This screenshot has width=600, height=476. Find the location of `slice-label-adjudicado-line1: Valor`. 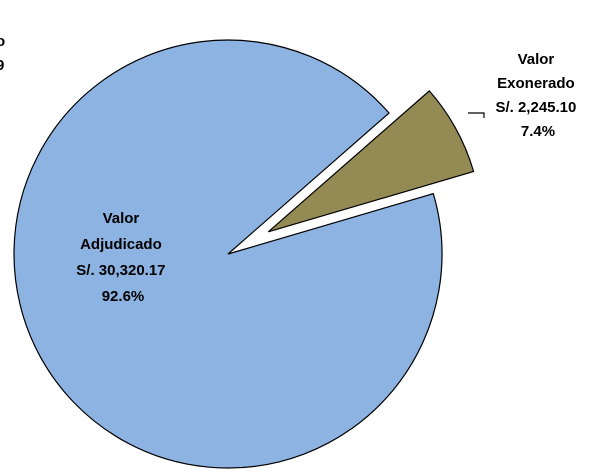

slice-label-adjudicado-line1: Valor is located at coordinates (121, 218).